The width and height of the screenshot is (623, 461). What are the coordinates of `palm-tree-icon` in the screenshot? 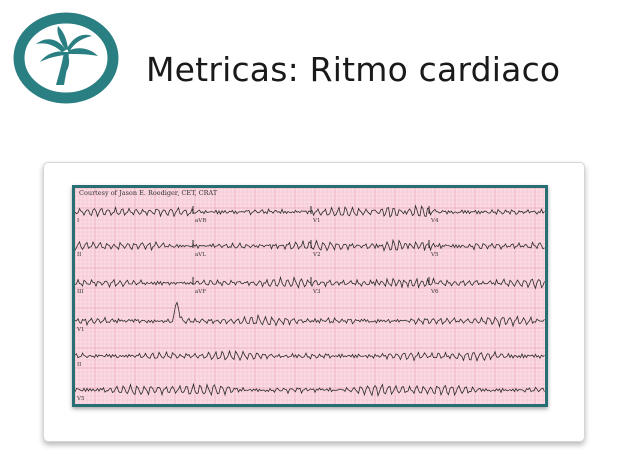 It's located at (66, 58).